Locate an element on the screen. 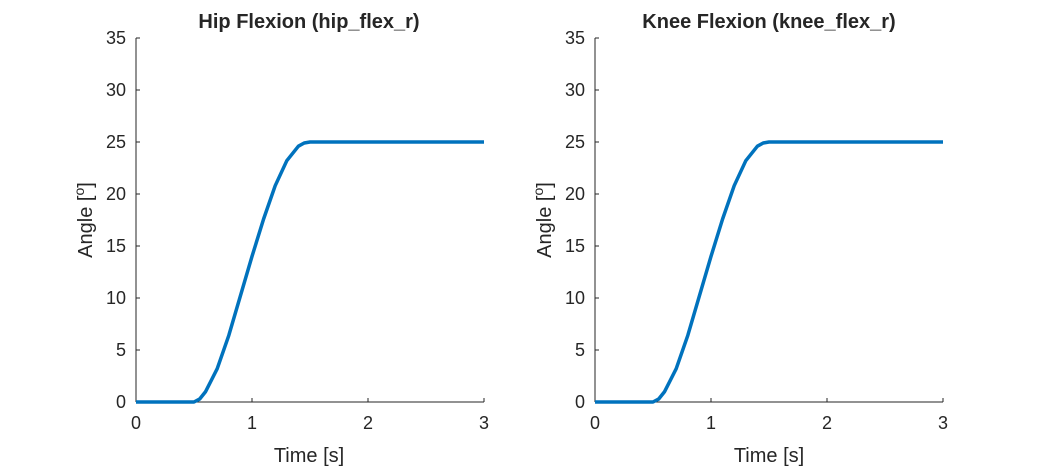  chart-title: Hip Flexion (hip_flex_r) is located at coordinates (308, 22).